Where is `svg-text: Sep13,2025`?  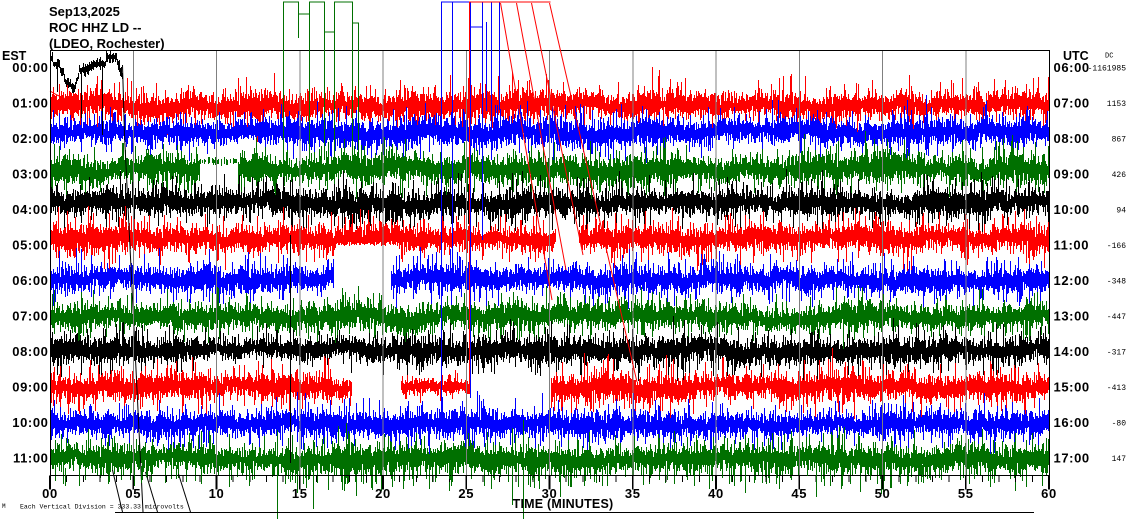 svg-text: Sep13,2025 is located at coordinates (84, 11).